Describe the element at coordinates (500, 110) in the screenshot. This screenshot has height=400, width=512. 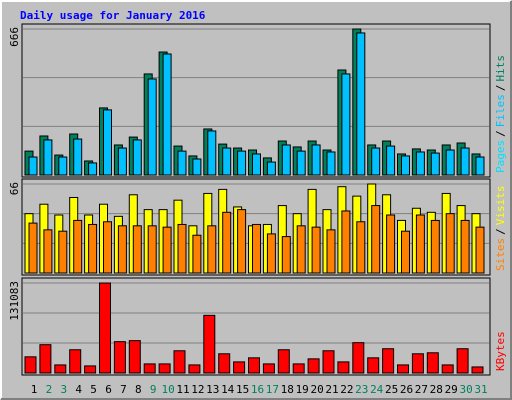
I see `legend-entry: Files` at that location.